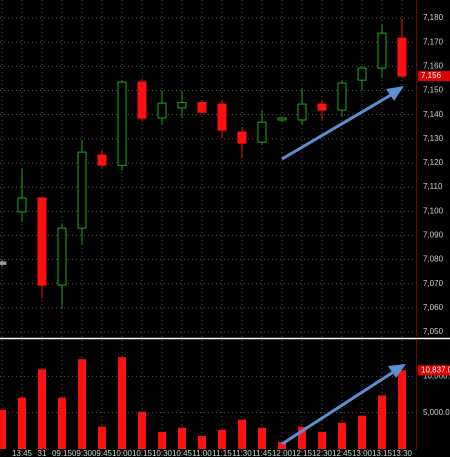 This screenshot has height=457, width=450. I want to click on y-tick-label: 5,000.00, so click(436, 412).